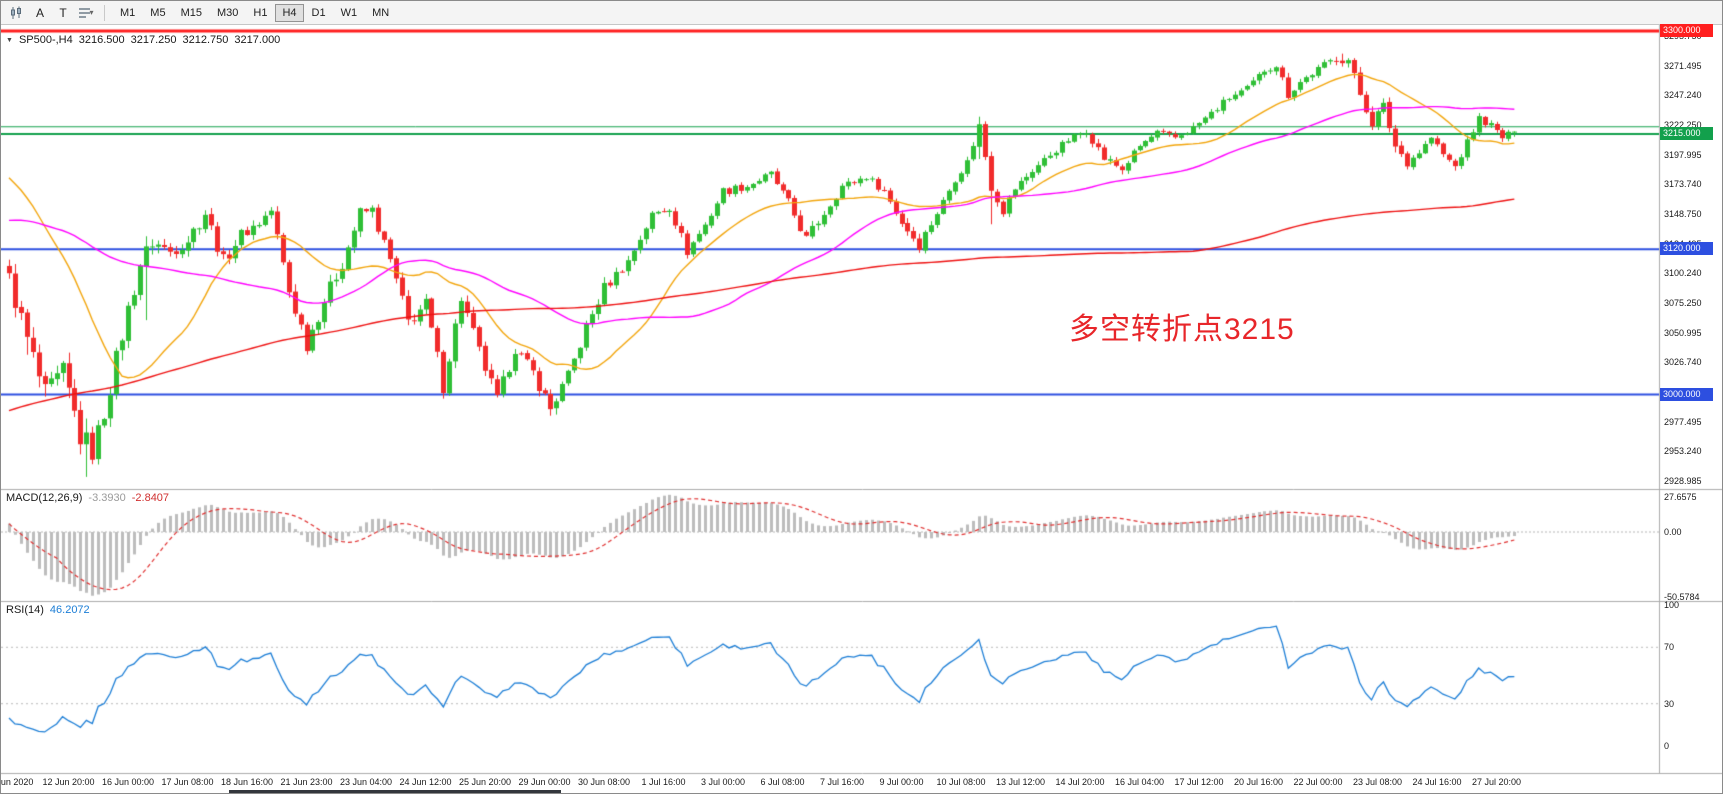 The height and width of the screenshot is (794, 1723). I want to click on macd-pane-label: MACD(12,26,9) -3.3930 -2.8407, so click(87, 498).